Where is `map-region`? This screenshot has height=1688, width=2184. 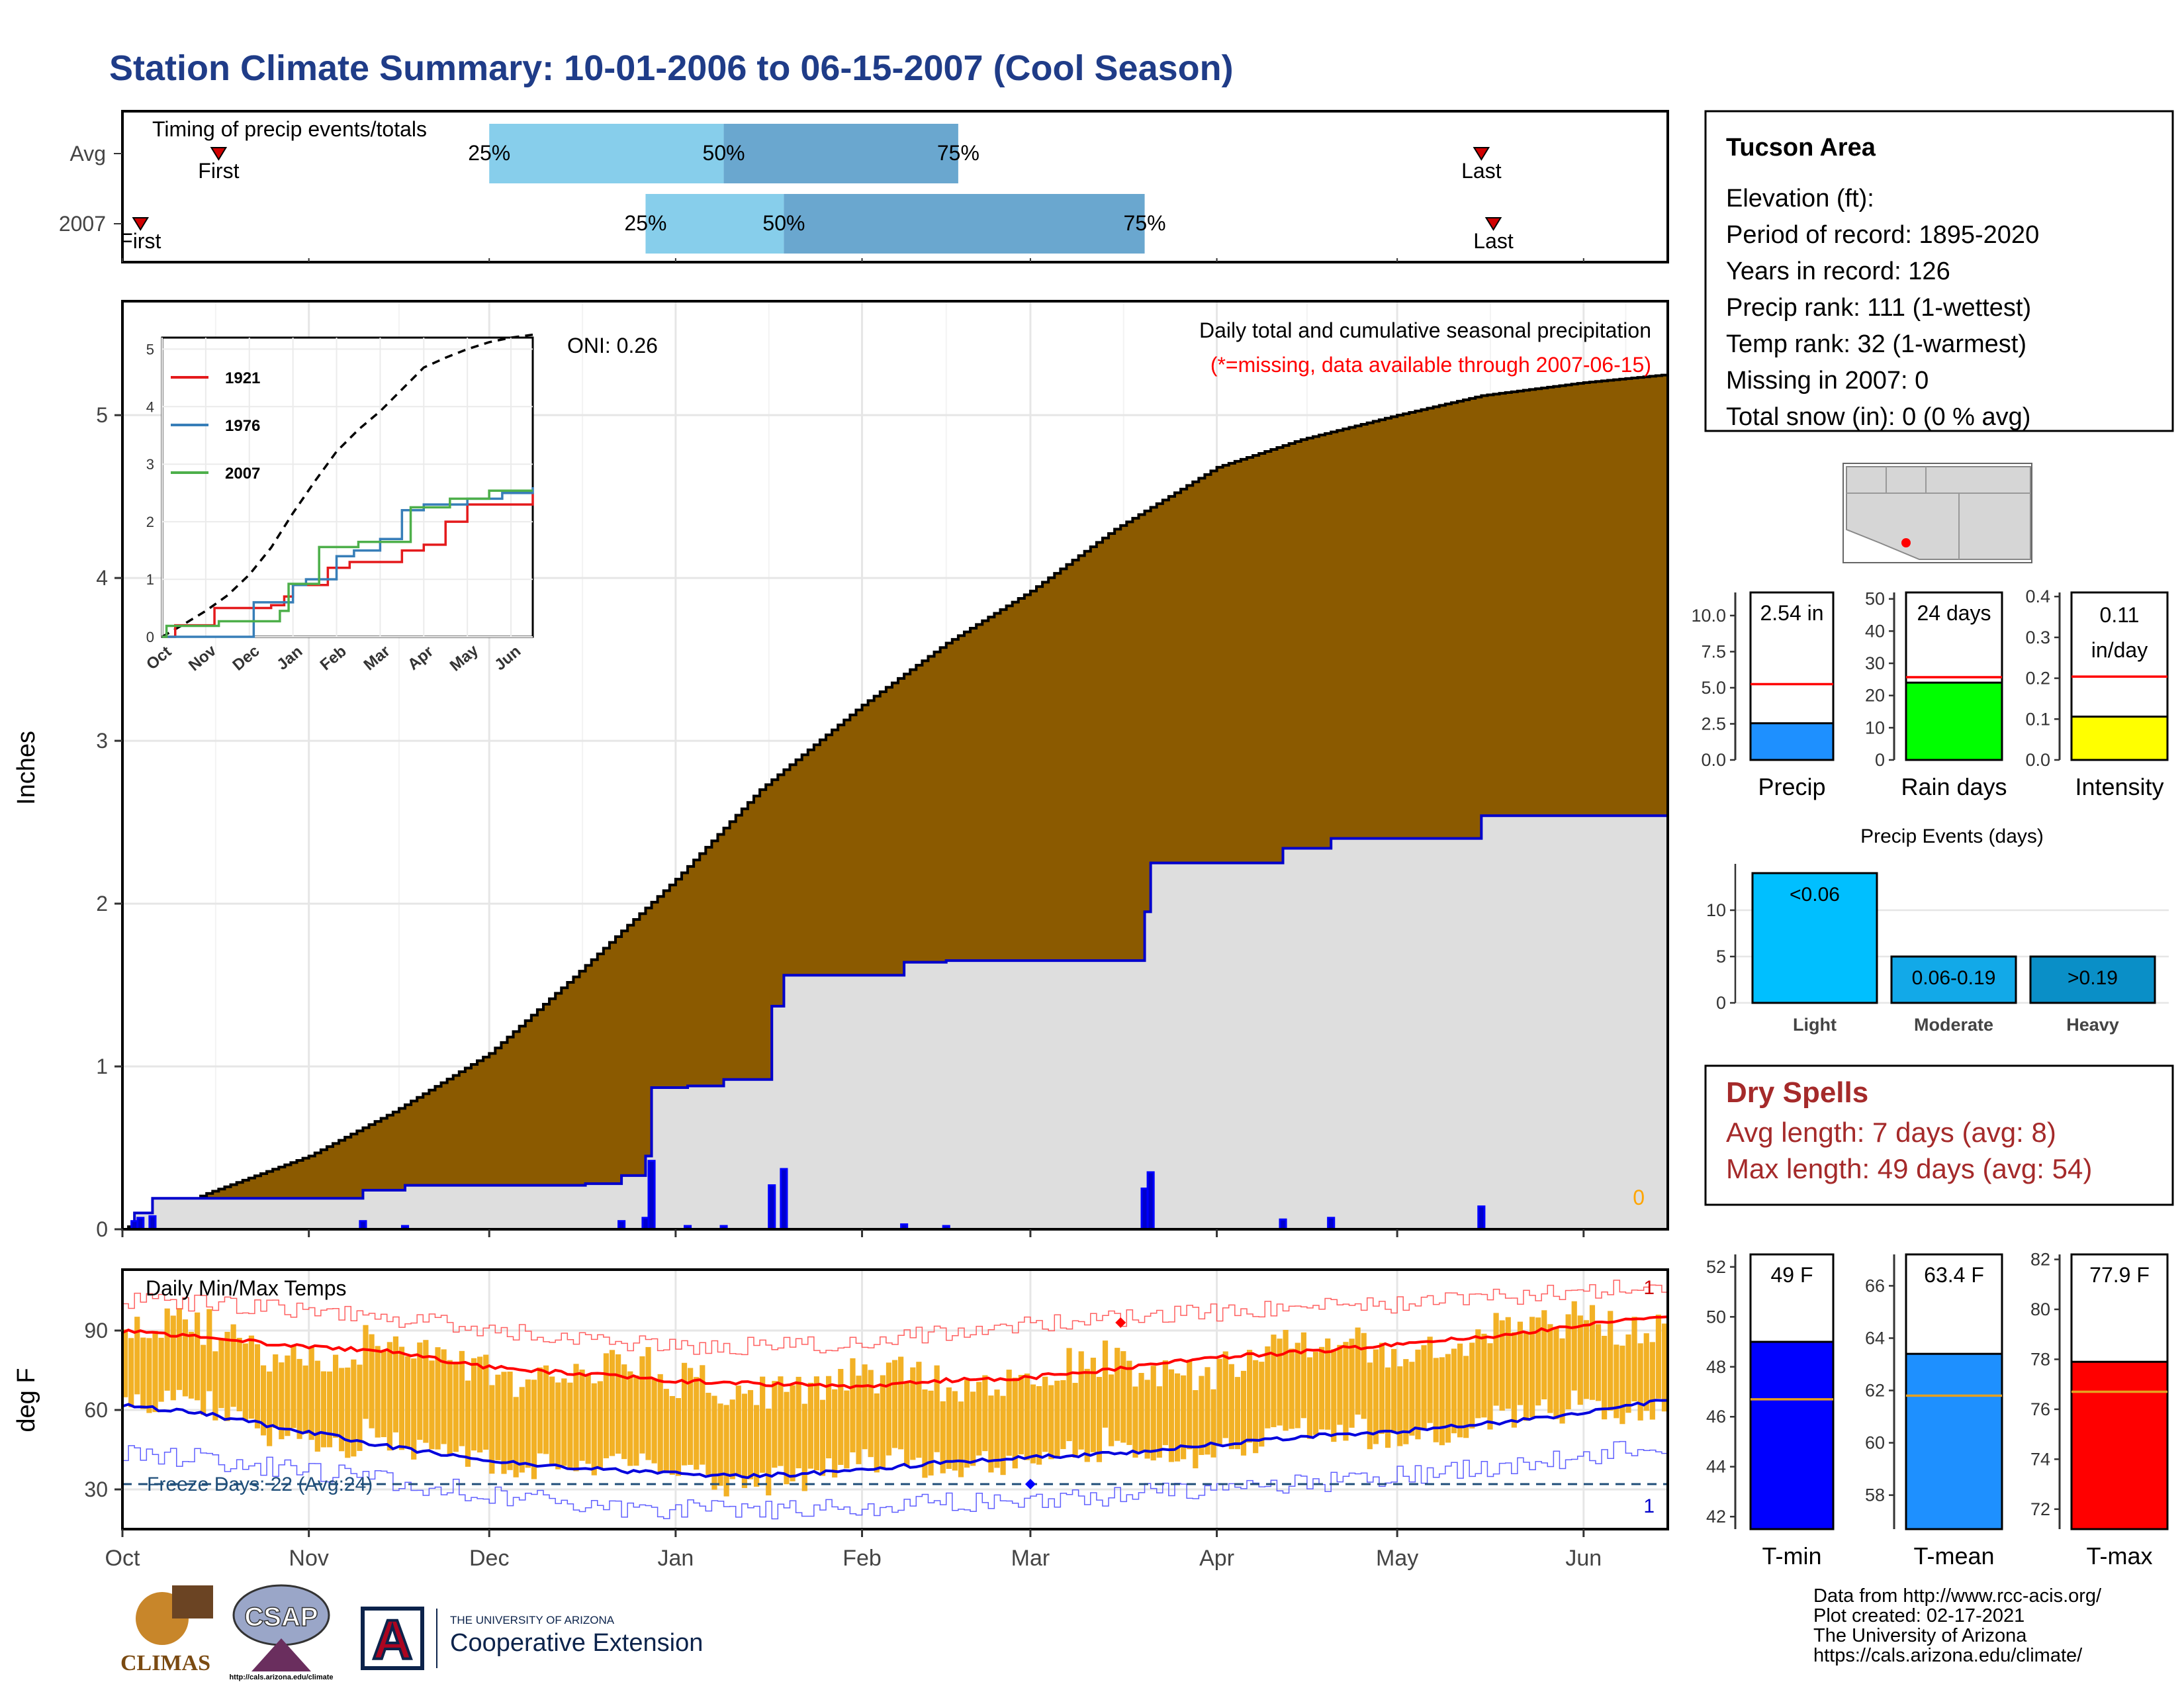 map-region is located at coordinates (1939, 513).